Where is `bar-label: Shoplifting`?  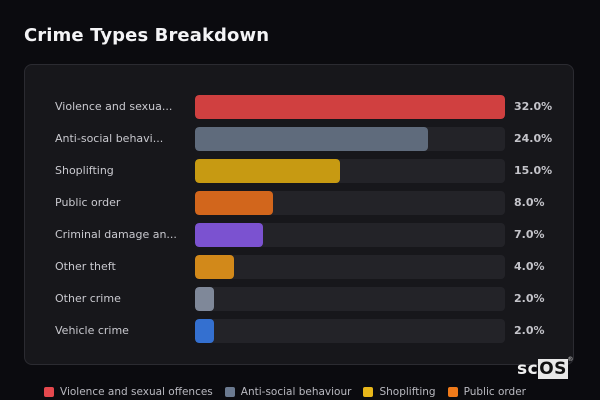 bar-label: Shoplifting is located at coordinates (84, 170).